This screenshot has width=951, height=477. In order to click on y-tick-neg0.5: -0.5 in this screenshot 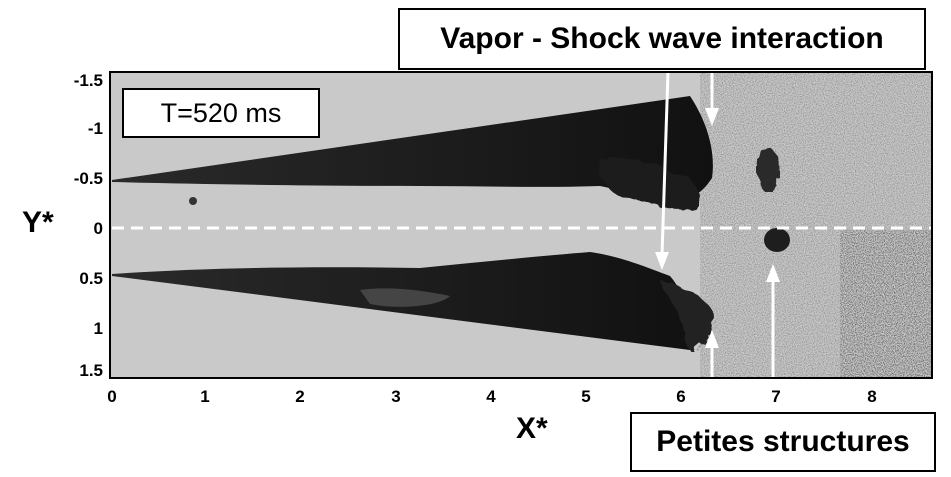, I will do `click(88, 178)`.